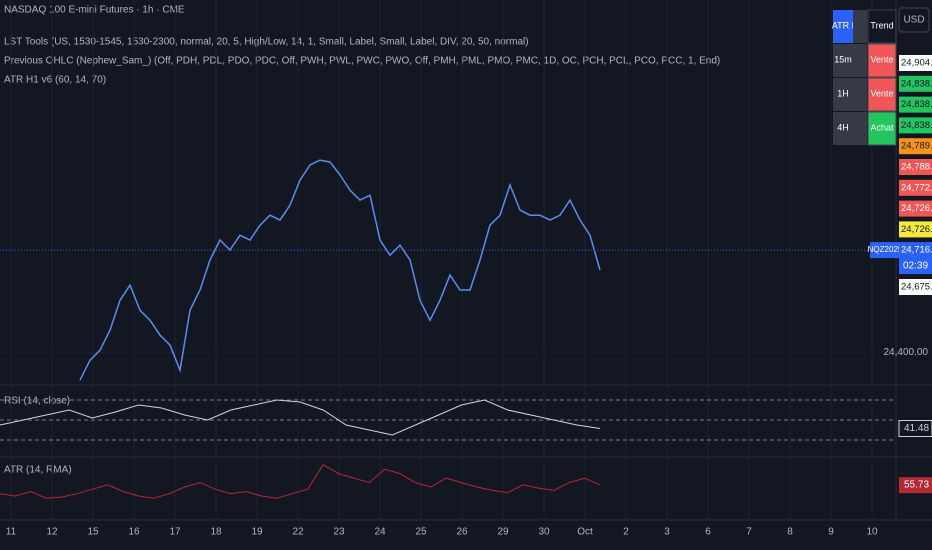 The image size is (932, 550). I want to click on table-text: Achat, so click(882, 127).